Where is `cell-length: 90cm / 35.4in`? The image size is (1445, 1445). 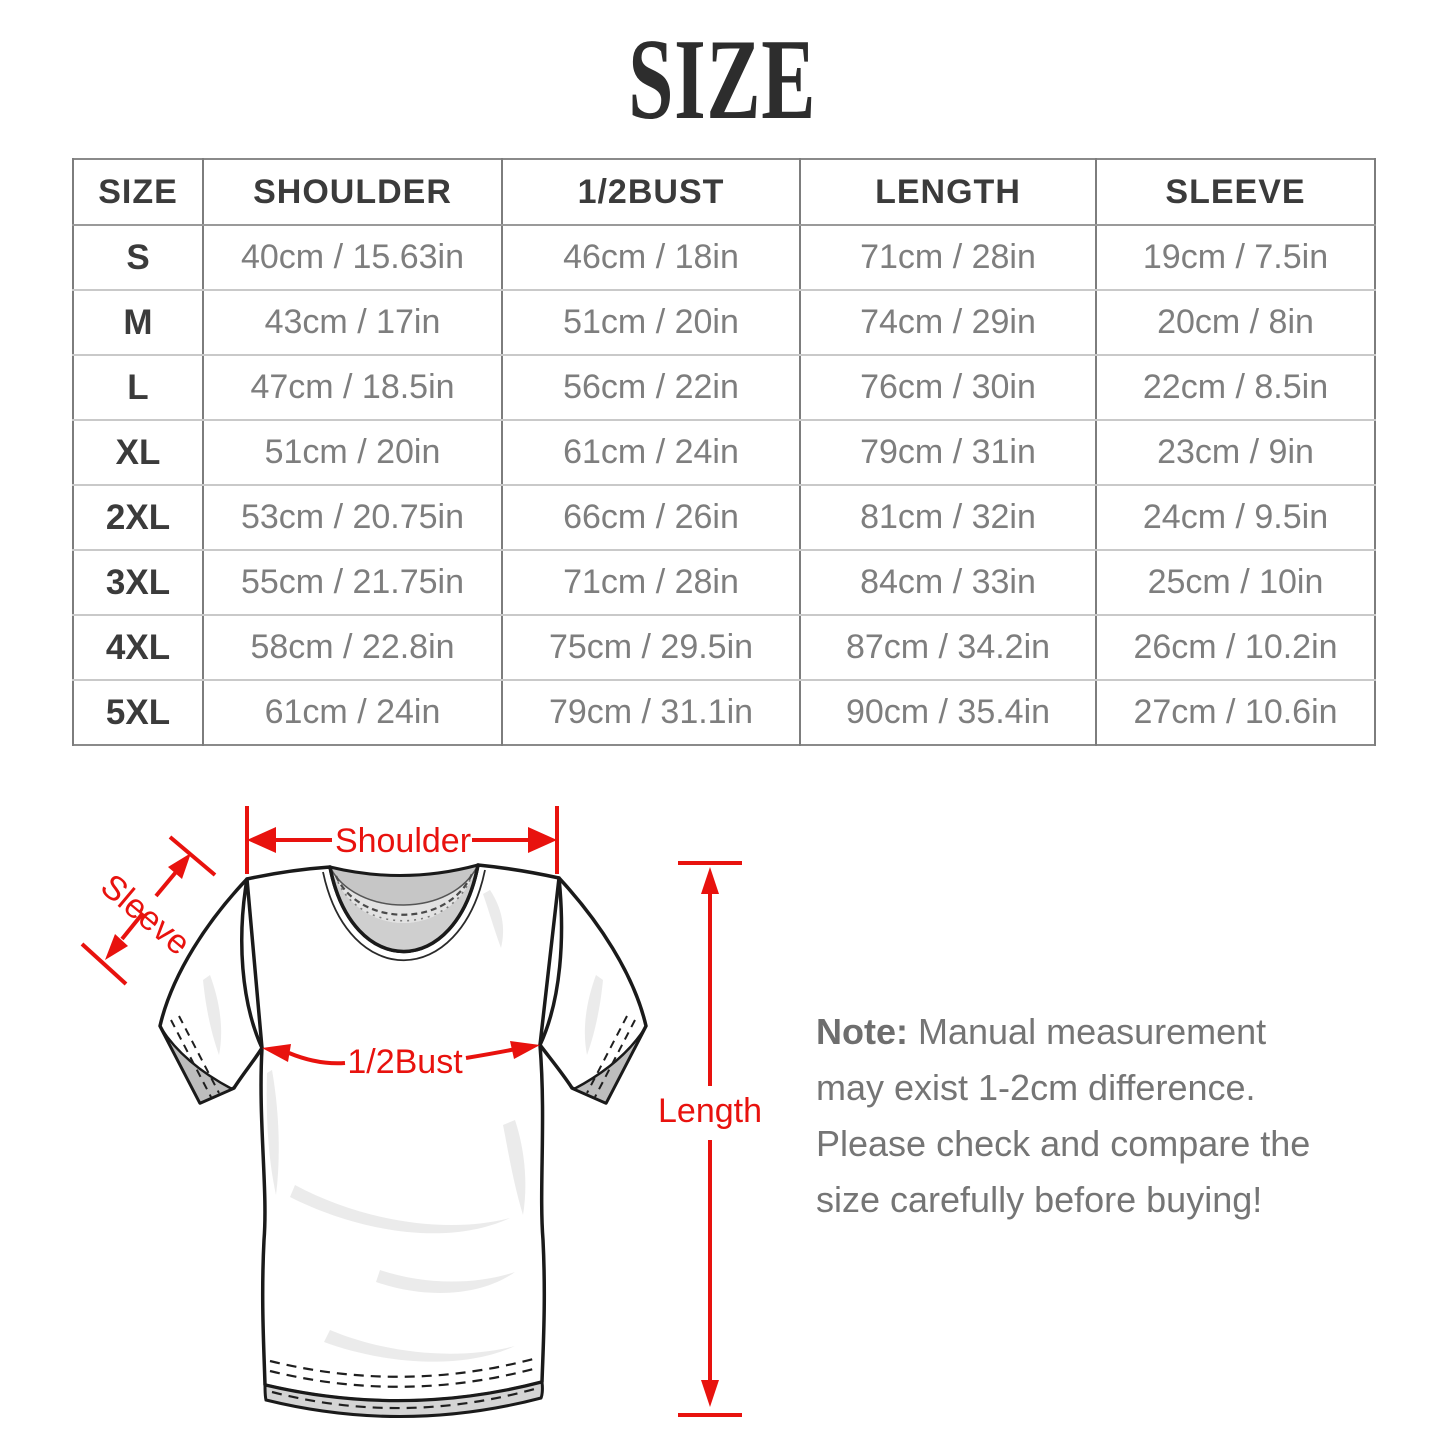 cell-length: 90cm / 35.4in is located at coordinates (948, 712).